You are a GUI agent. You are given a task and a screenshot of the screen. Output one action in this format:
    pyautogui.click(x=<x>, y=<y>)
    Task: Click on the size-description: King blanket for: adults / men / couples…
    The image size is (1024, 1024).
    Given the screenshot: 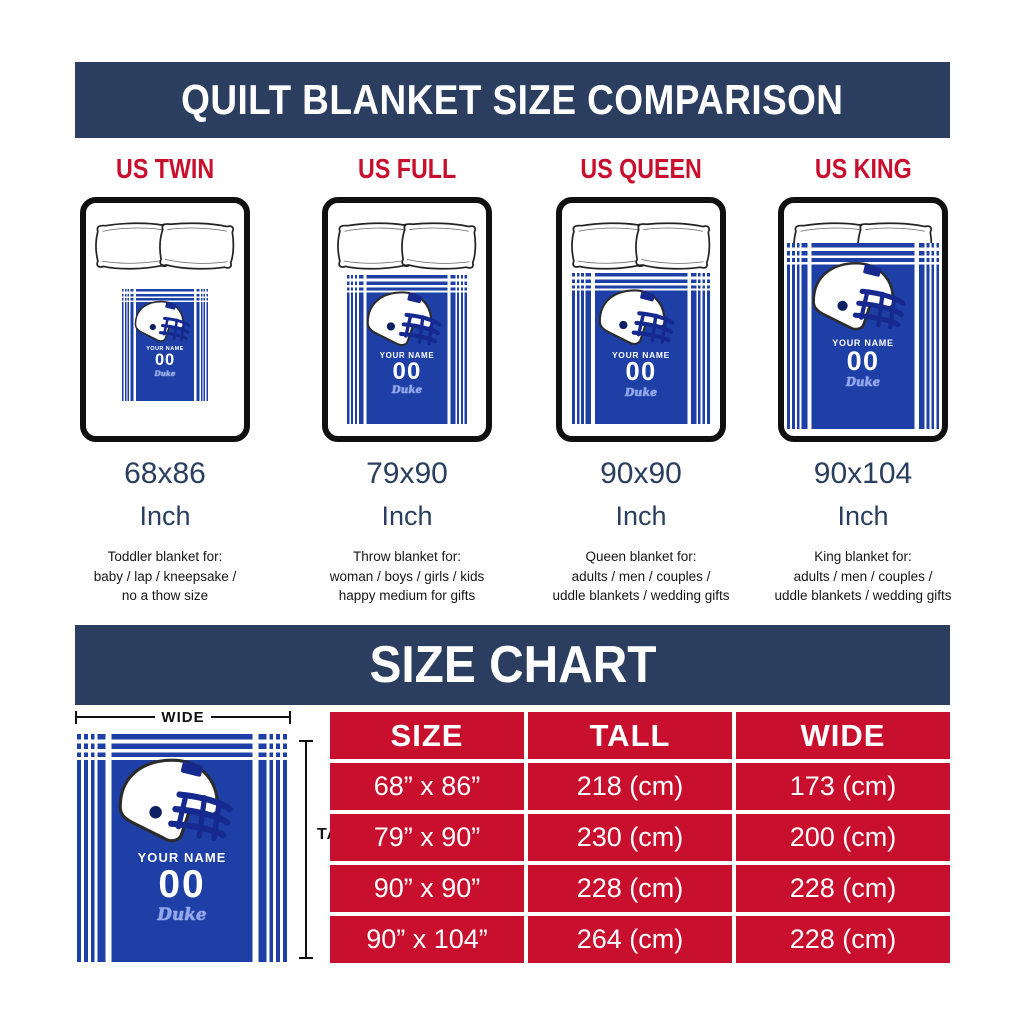 What is the action you would take?
    pyautogui.click(x=863, y=576)
    